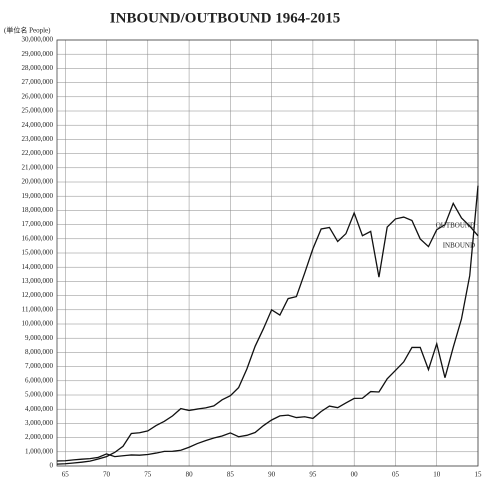  What do you see at coordinates (459, 245) in the screenshot?
I see `series-label: INBOUND` at bounding box center [459, 245].